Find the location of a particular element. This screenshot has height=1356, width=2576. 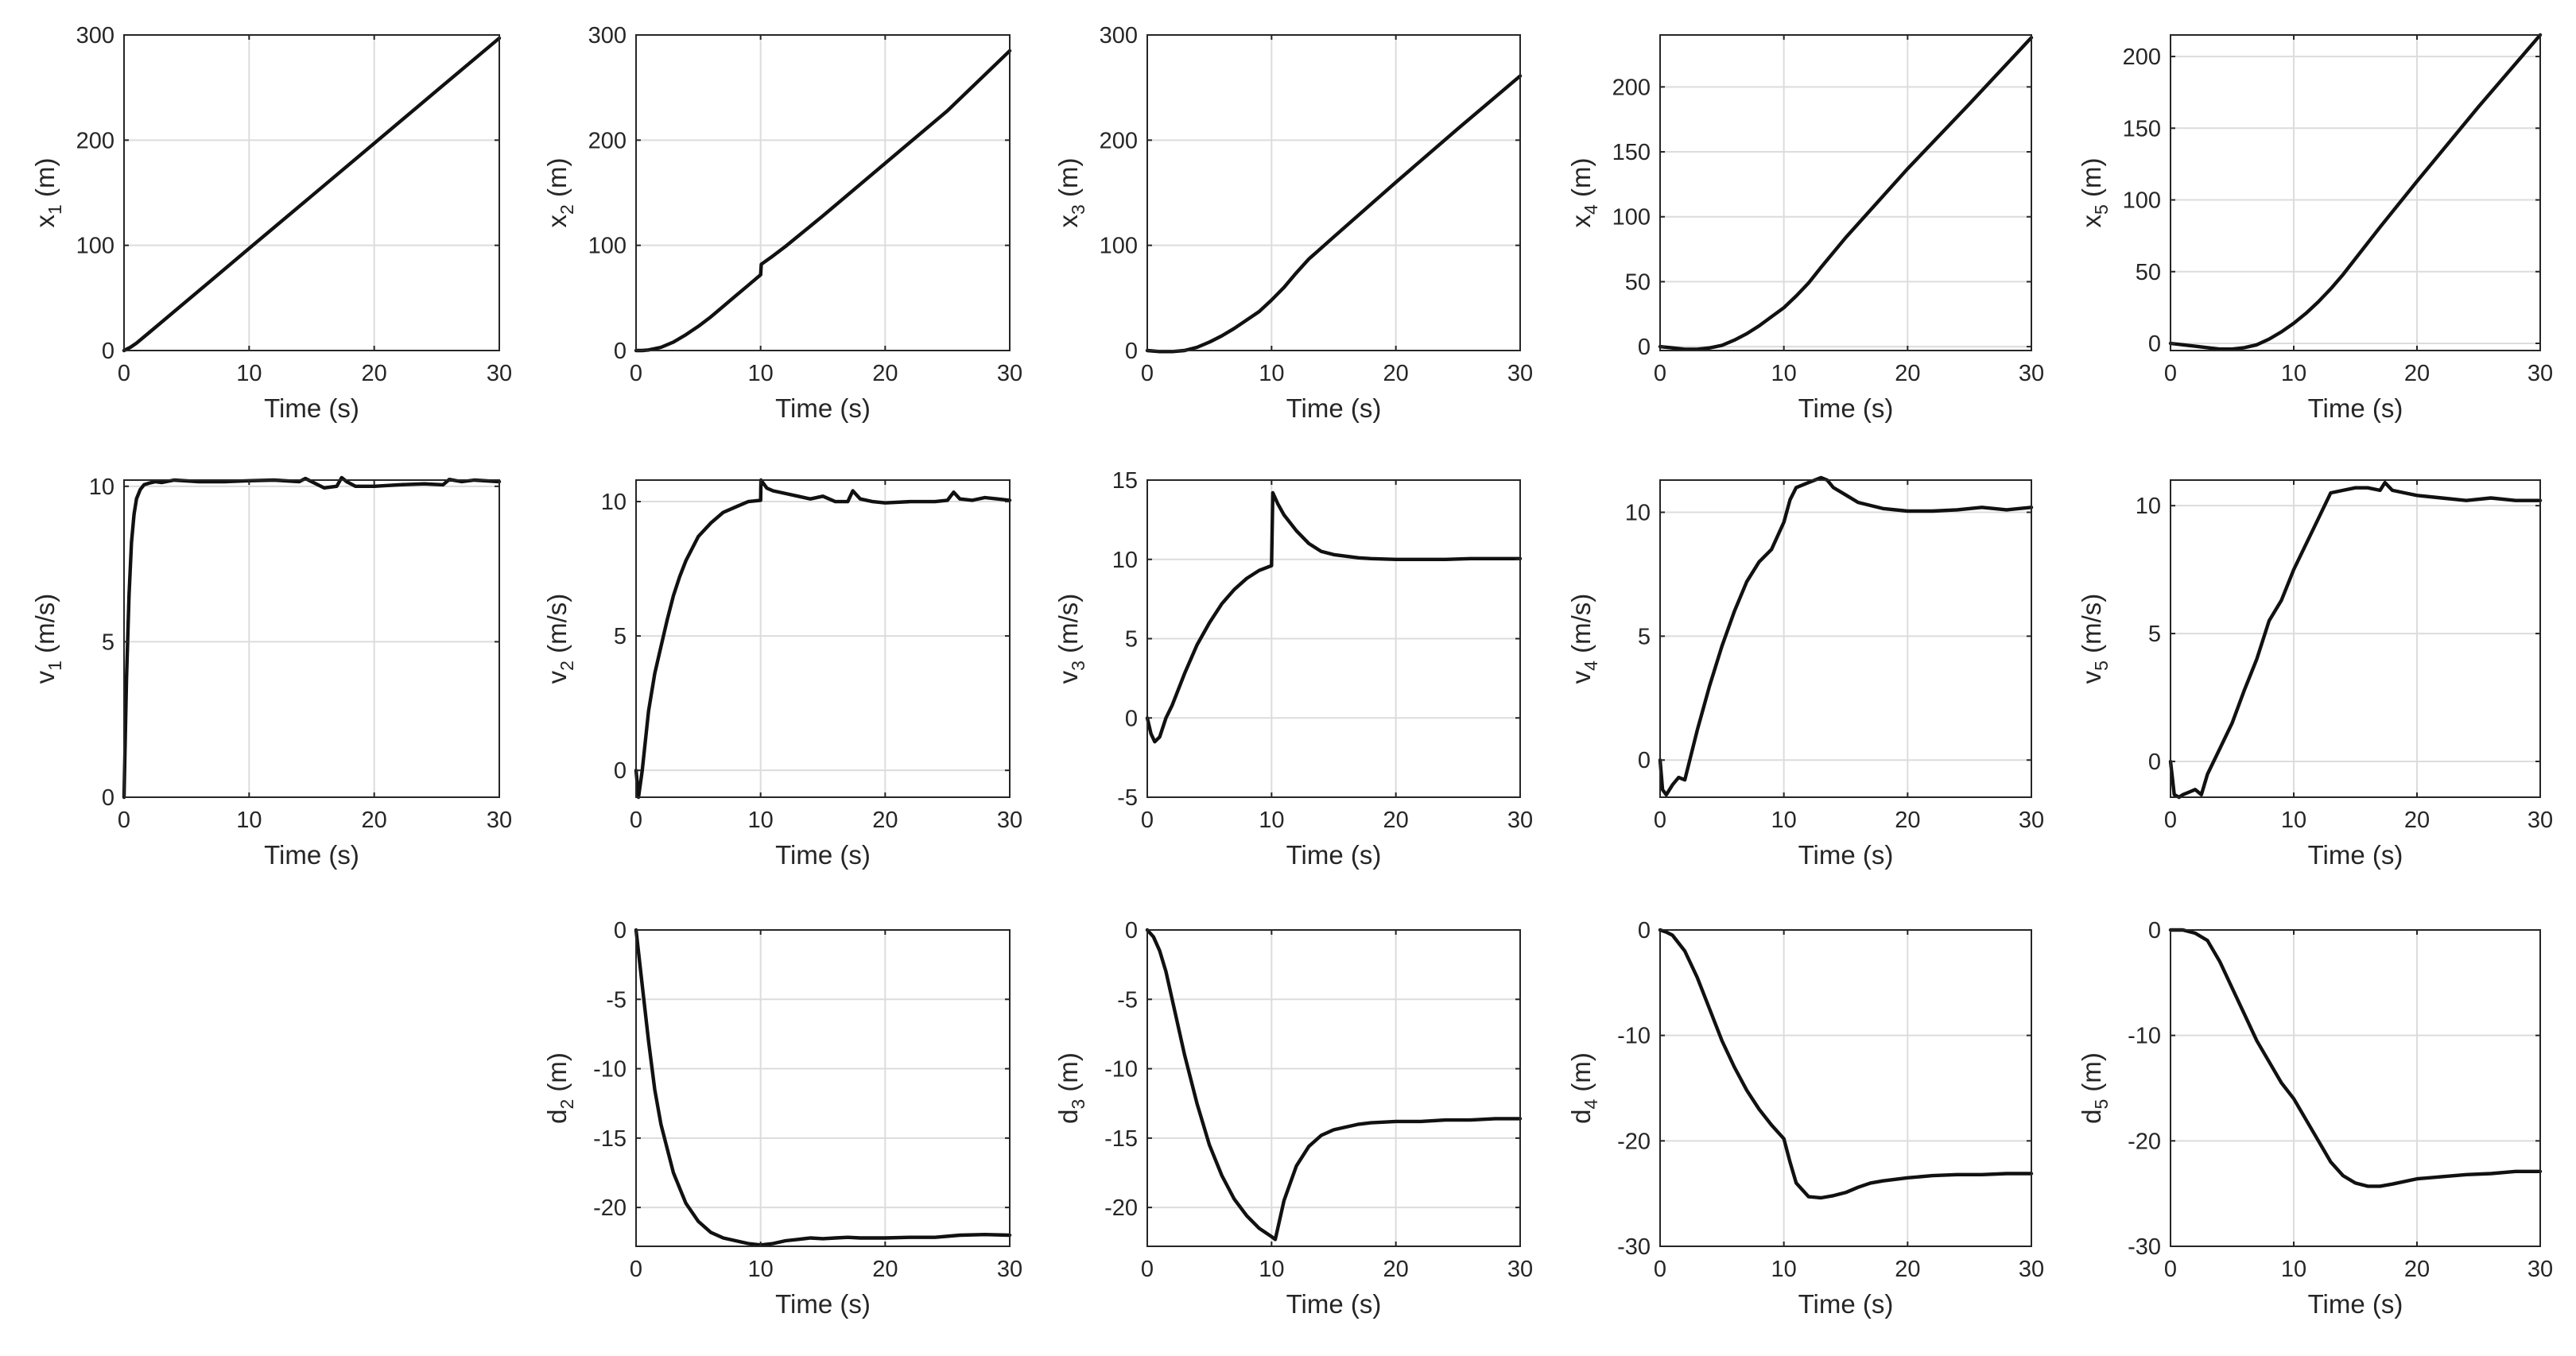

chart-panel-d5: 0 10 20 30 -30 -20 -10 0 Time (s) d5 (m) is located at coordinates (2315, 1118).